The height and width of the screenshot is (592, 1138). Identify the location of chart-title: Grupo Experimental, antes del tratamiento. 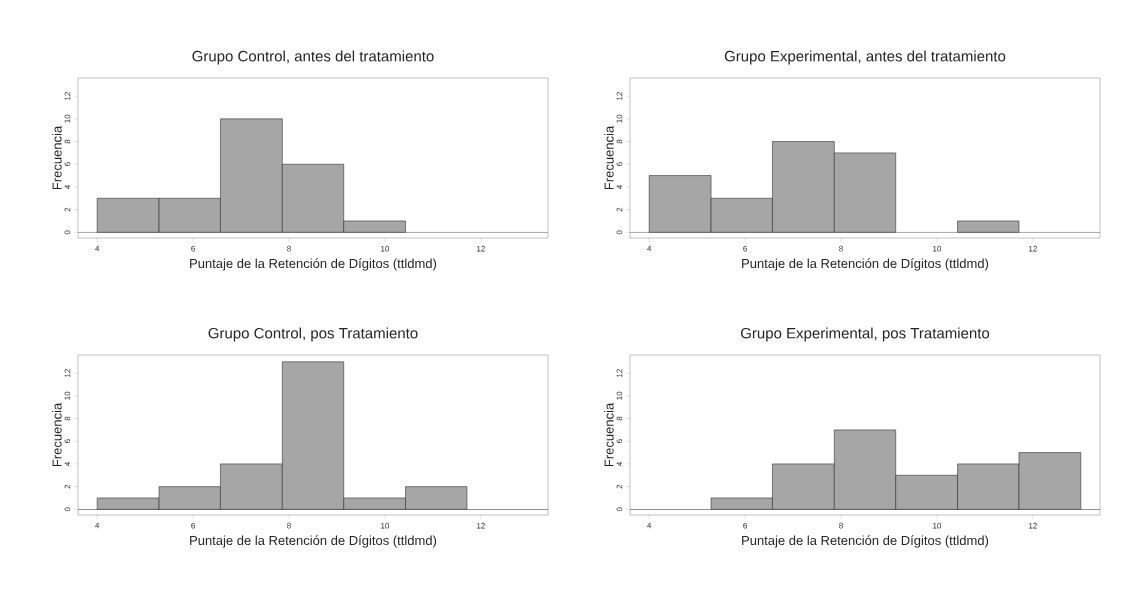
(865, 57).